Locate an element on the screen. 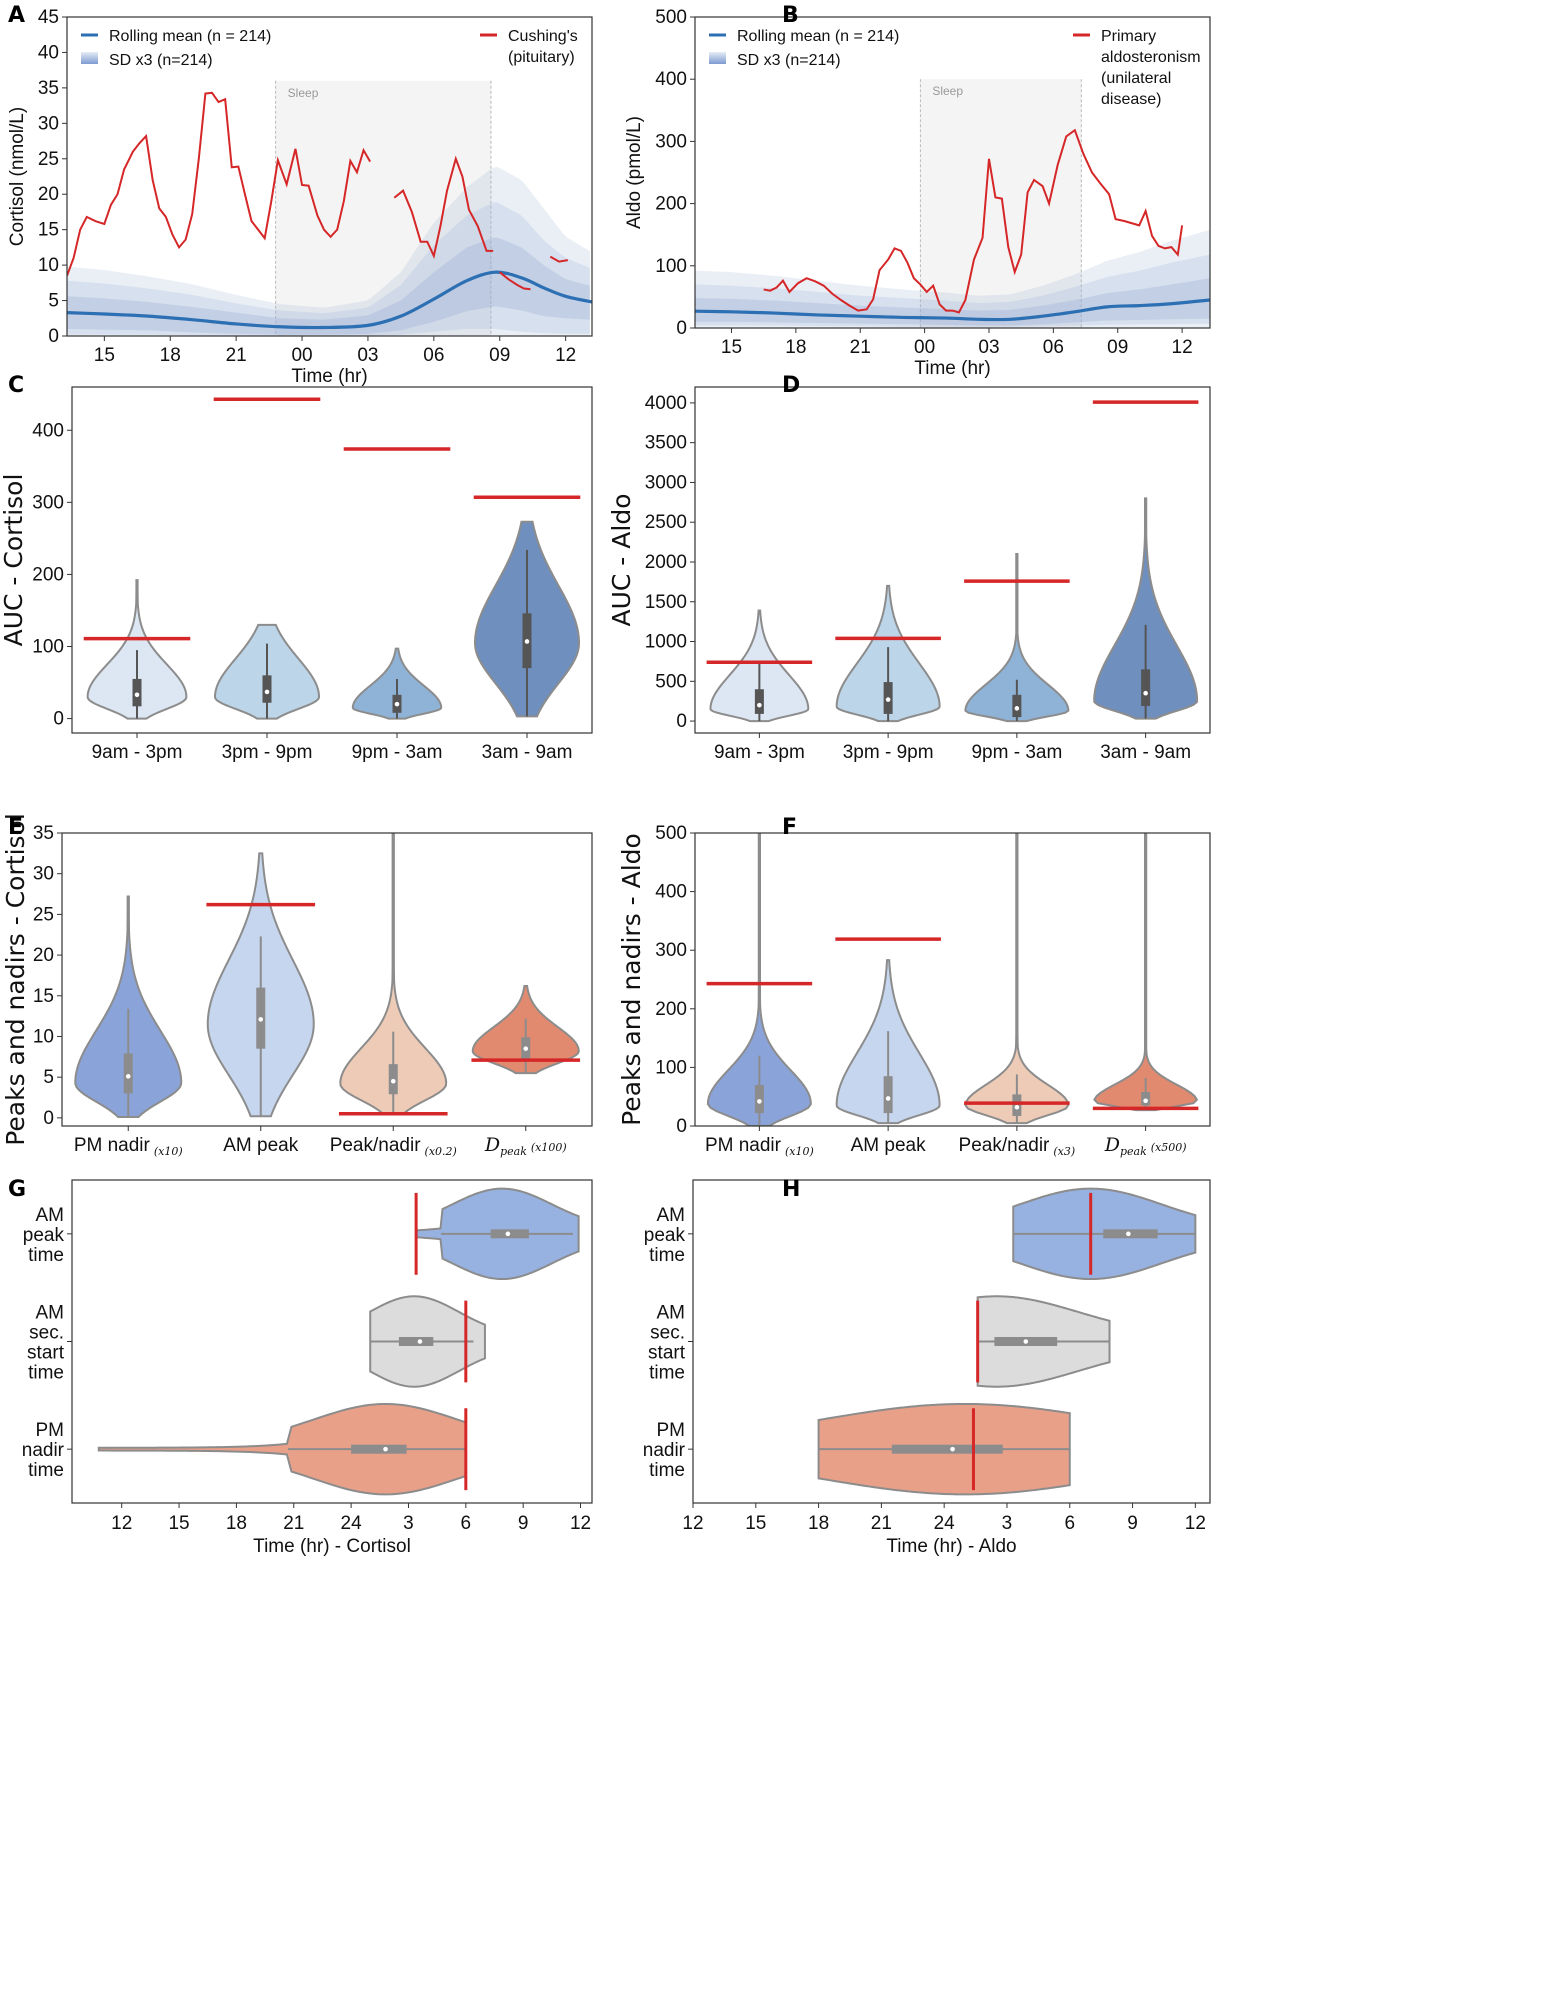 The image size is (1557, 2000). y-tick-label: 1000 is located at coordinates (666, 642).